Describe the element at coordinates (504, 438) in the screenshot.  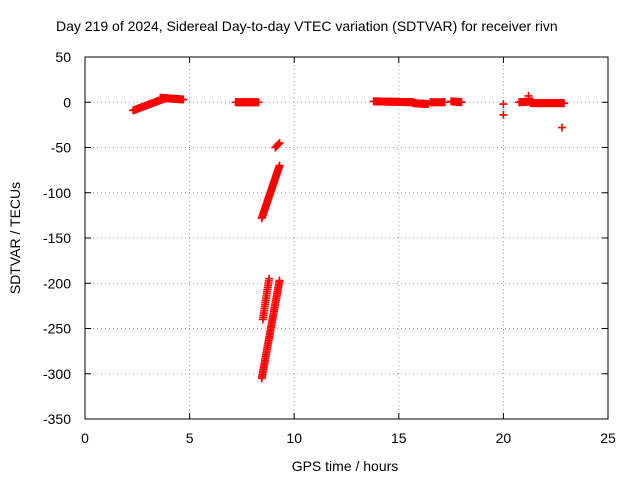
I see `x-tick-label: 20` at that location.